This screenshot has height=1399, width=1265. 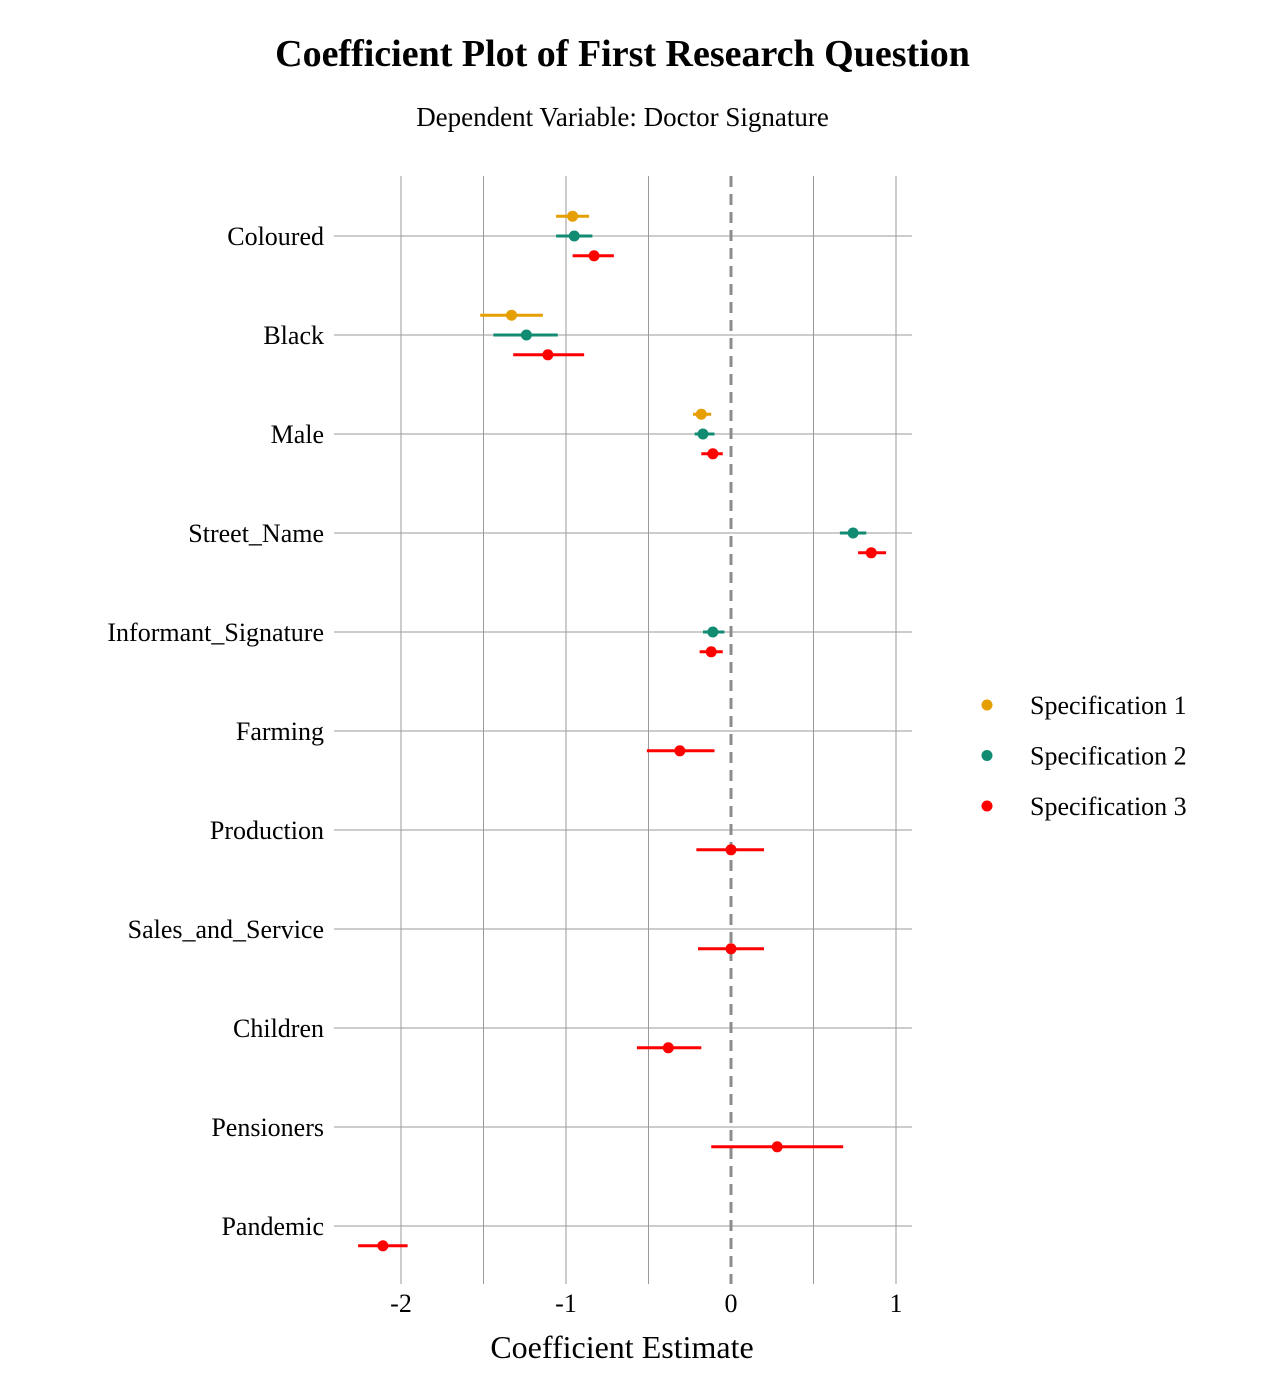 What do you see at coordinates (1108, 756) in the screenshot?
I see `legend-label-spec2: Specification 2` at bounding box center [1108, 756].